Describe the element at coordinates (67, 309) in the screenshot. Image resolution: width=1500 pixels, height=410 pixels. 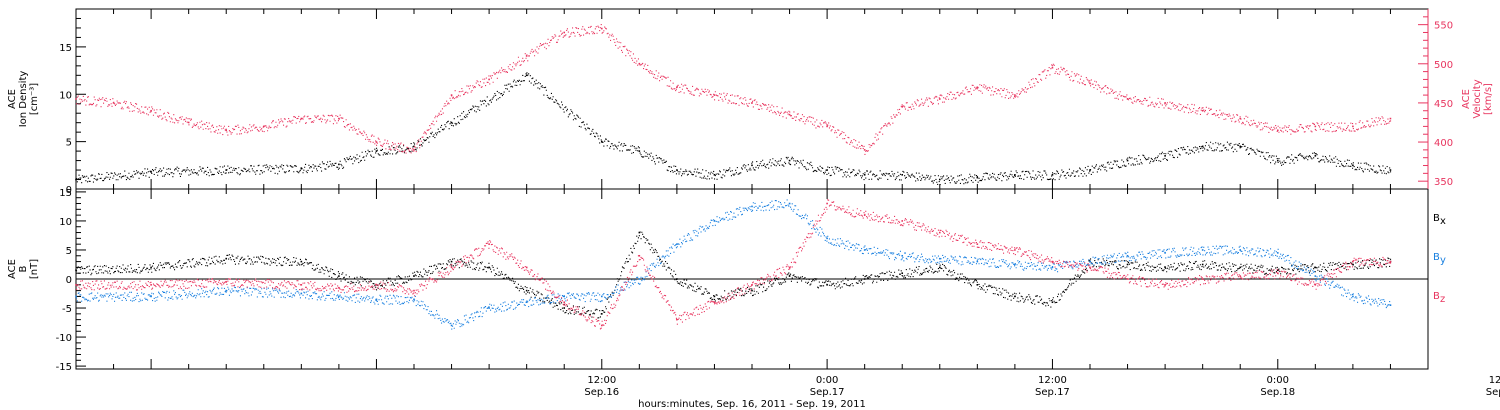
I see `y-tick-label-bottom: -5` at that location.